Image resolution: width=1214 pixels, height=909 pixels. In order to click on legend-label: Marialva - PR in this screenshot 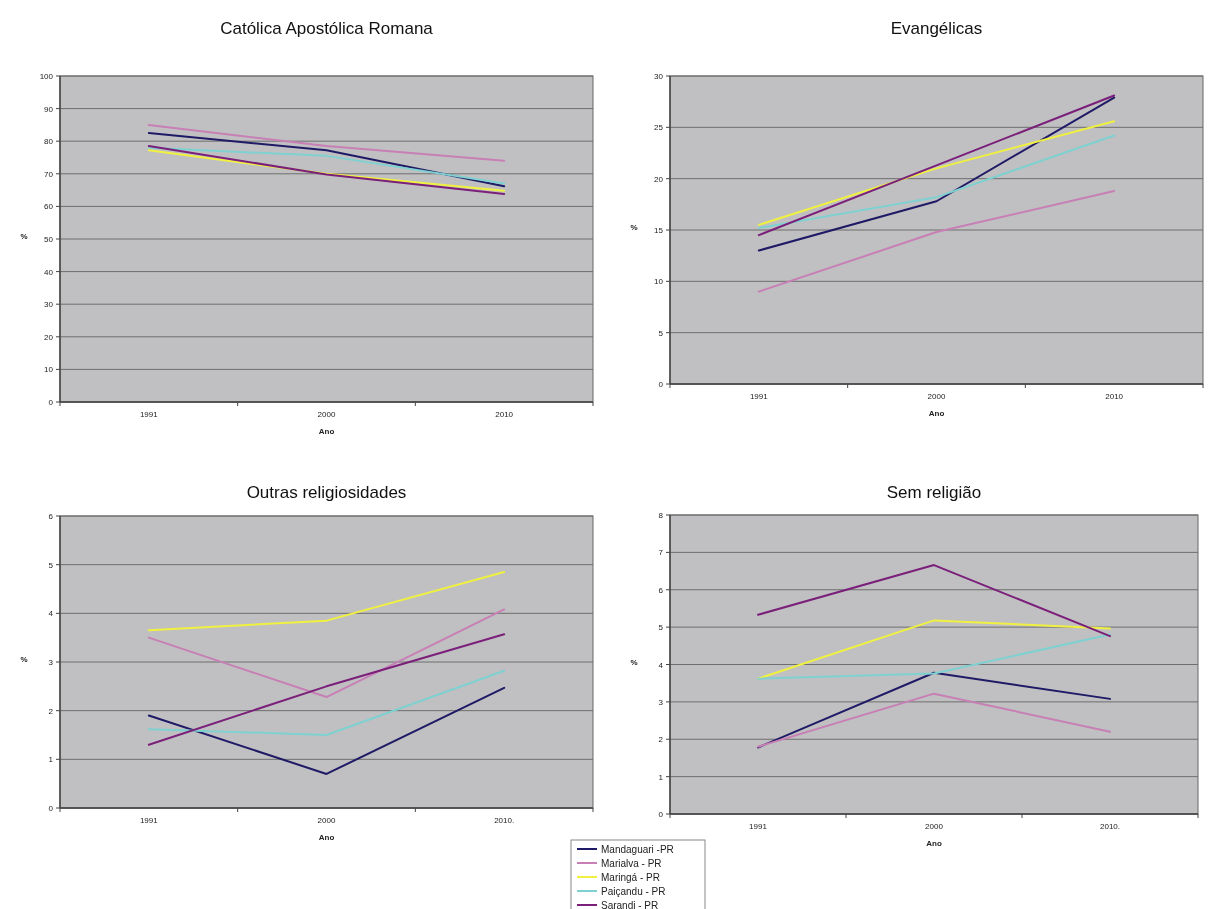, I will do `click(631, 863)`.